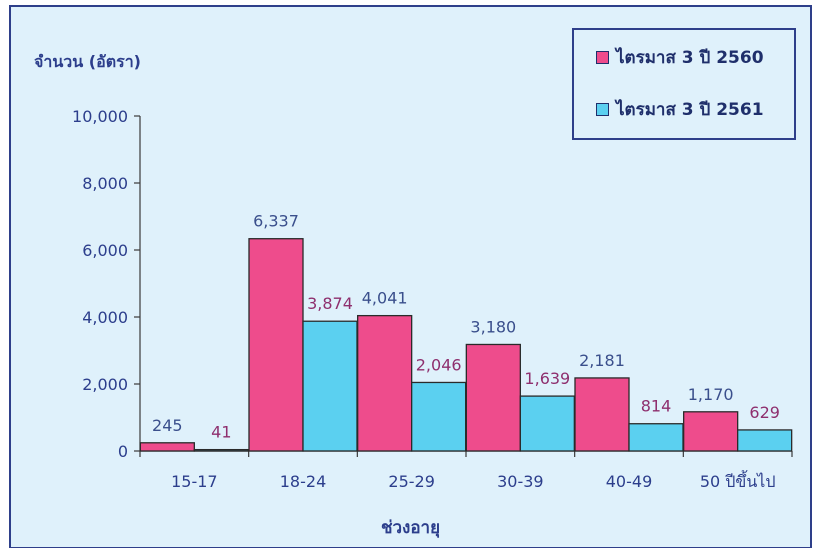 Image resolution: width=821 pixels, height=548 pixels. What do you see at coordinates (520, 481) in the screenshot?
I see `x-tick-label: 30-39` at bounding box center [520, 481].